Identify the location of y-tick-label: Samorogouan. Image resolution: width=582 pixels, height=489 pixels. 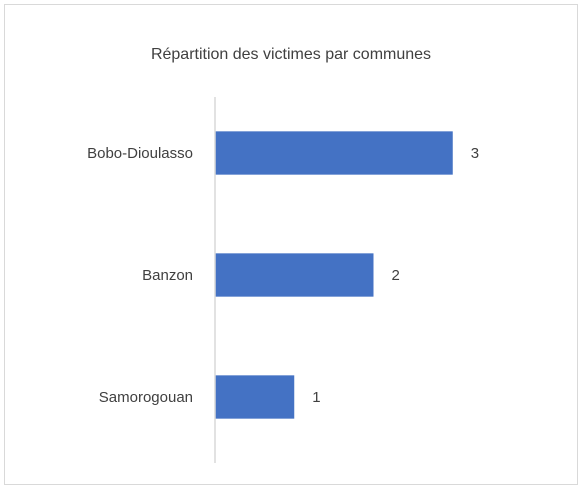
(146, 397).